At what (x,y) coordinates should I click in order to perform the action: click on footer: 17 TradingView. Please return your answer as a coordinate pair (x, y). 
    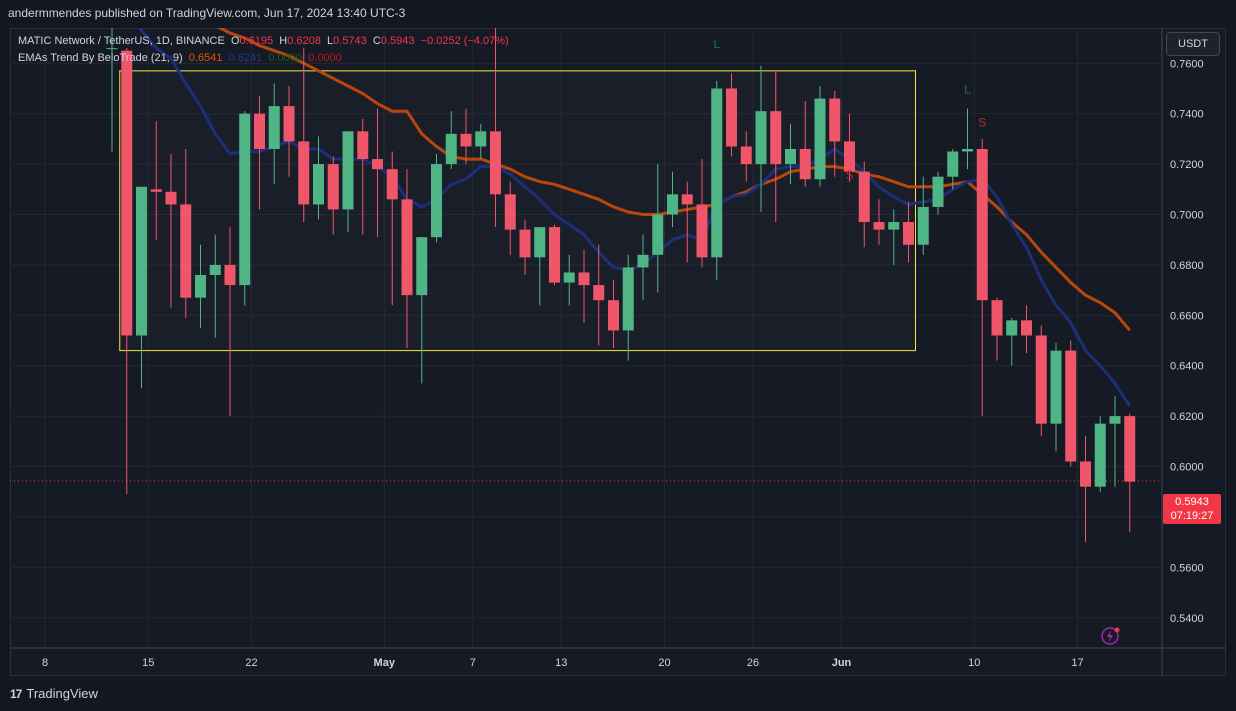
    Looking at the image, I should click on (54, 693).